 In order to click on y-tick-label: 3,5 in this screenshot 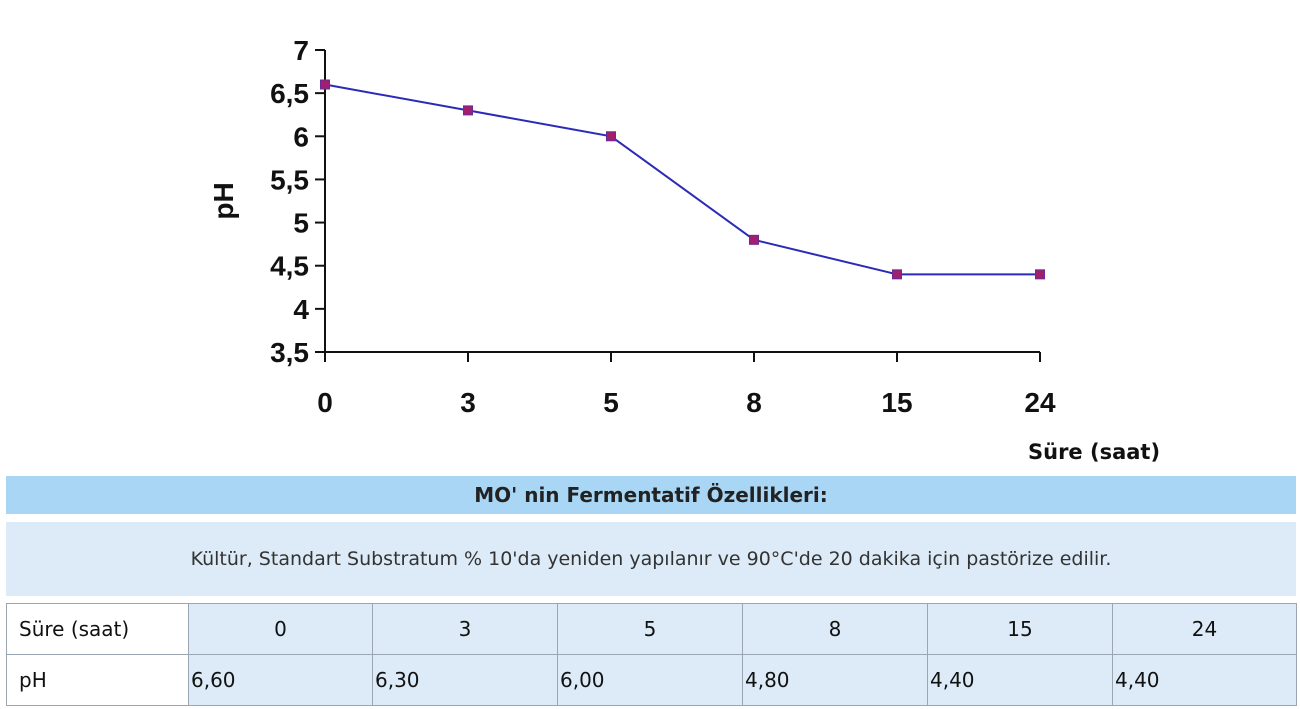, I will do `click(289, 352)`.